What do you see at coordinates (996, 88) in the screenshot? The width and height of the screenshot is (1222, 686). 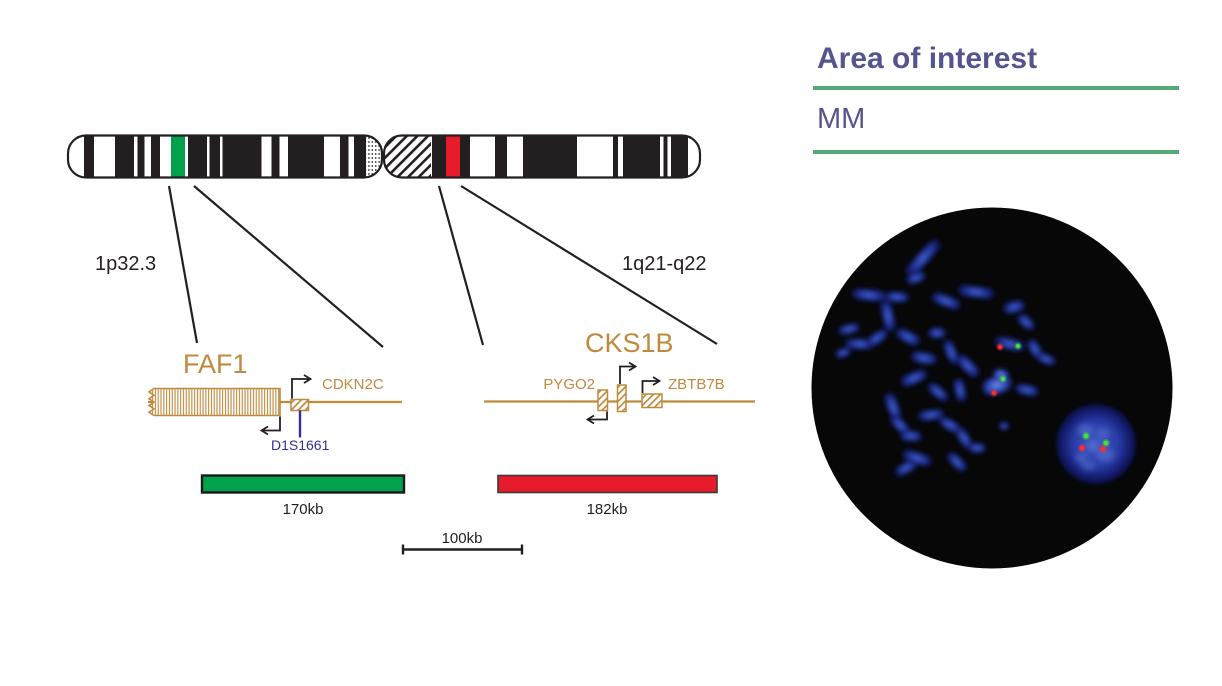 I see `divider-top` at bounding box center [996, 88].